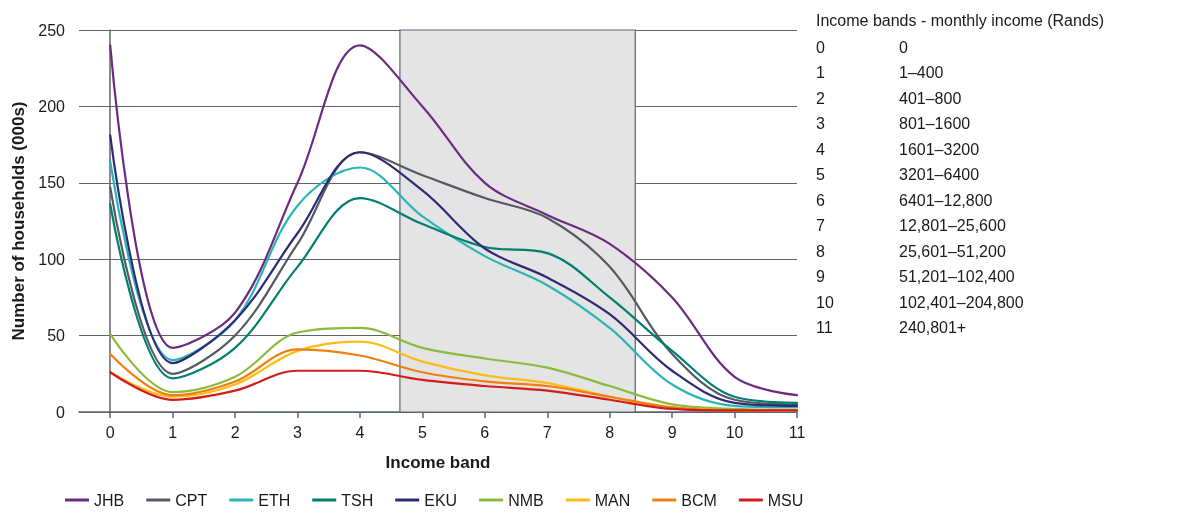 This screenshot has height=515, width=1192. I want to click on y-tick-label: 250, so click(52, 30).